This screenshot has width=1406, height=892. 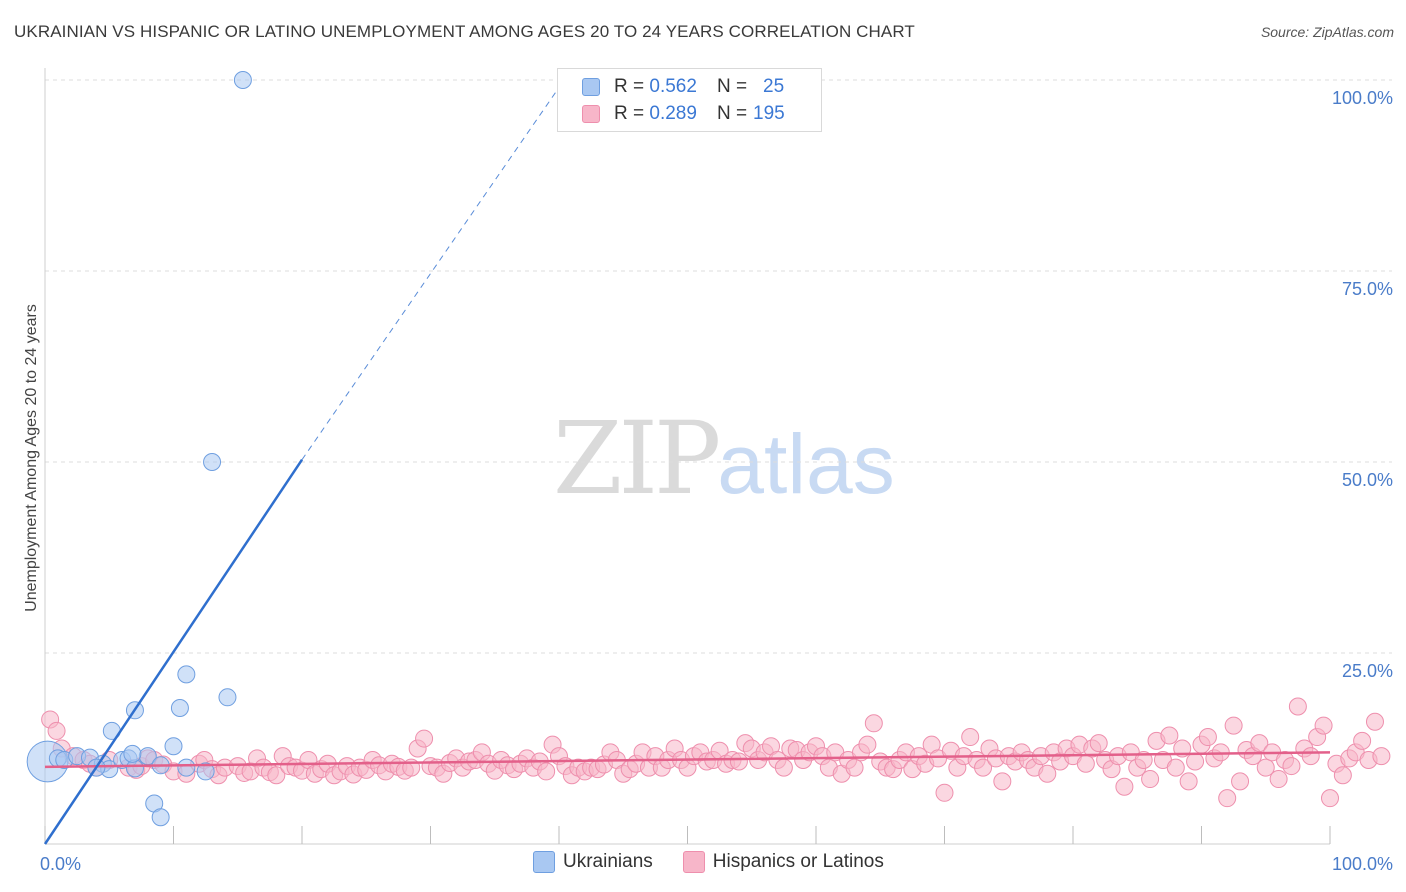 What do you see at coordinates (774, 86) in the screenshot?
I see `legend-n-value: 25` at bounding box center [774, 86].